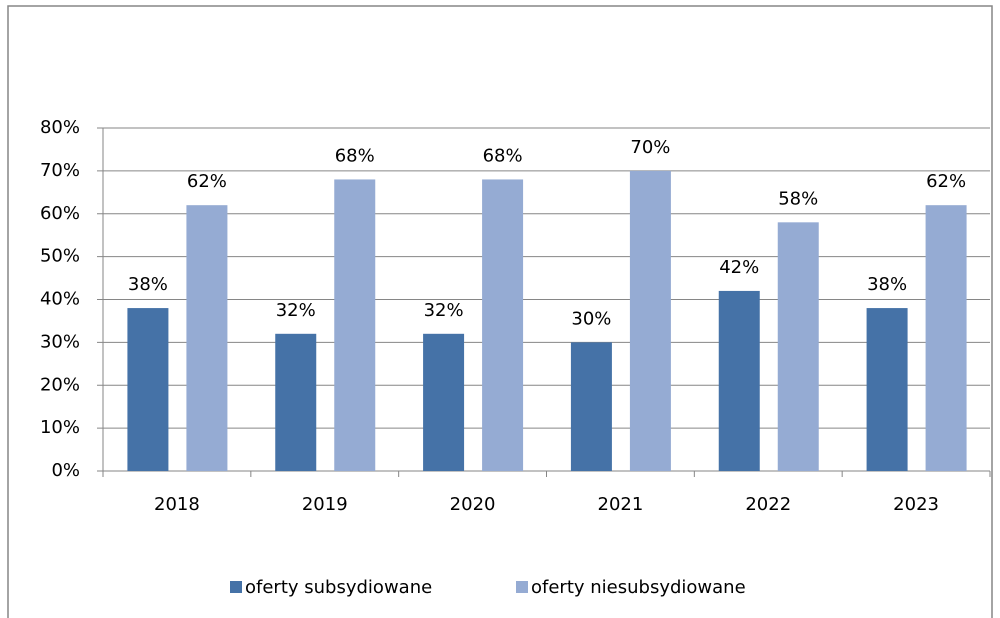  Describe the element at coordinates (798, 198) in the screenshot. I see `data-label: 58%` at that location.